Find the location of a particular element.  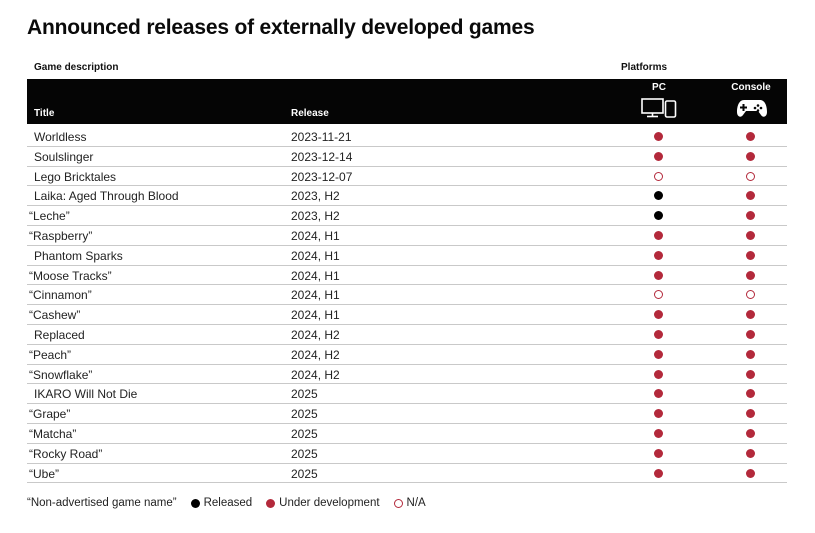

column-header-console: Console is located at coordinates (751, 87).